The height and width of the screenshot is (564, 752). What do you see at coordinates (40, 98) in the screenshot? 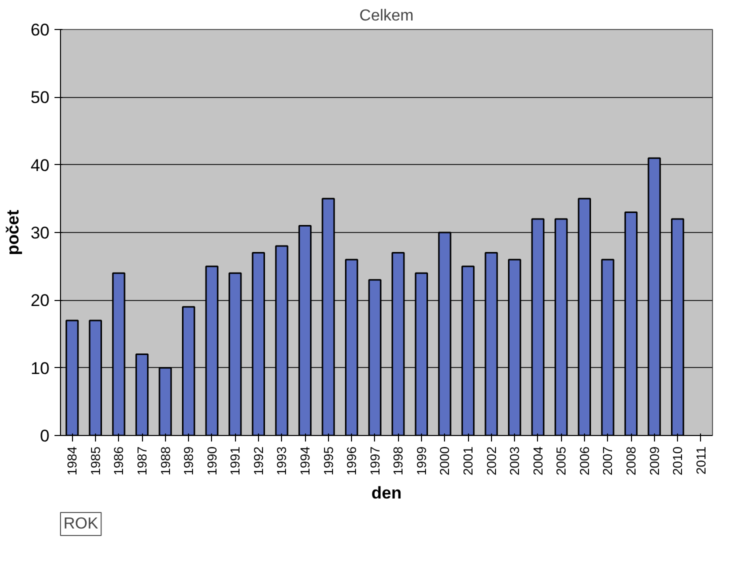
I see `y-tick-label: 50` at bounding box center [40, 98].